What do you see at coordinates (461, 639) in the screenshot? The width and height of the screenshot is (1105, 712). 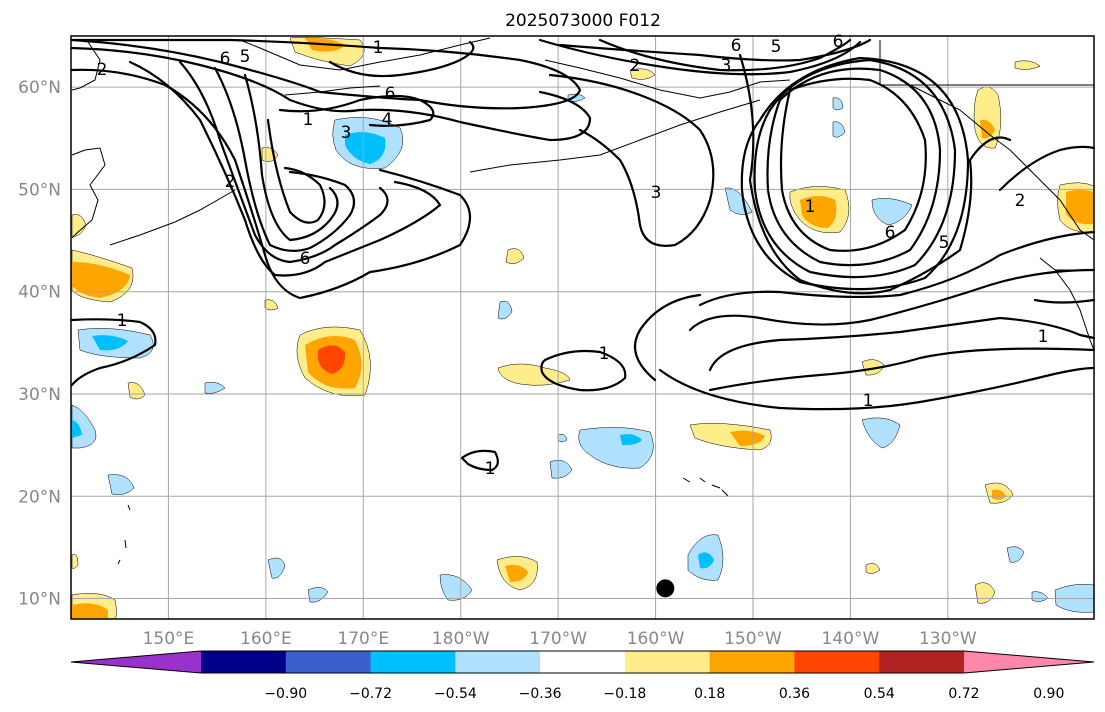 I see `longitude-tick-label: 180°W` at bounding box center [461, 639].